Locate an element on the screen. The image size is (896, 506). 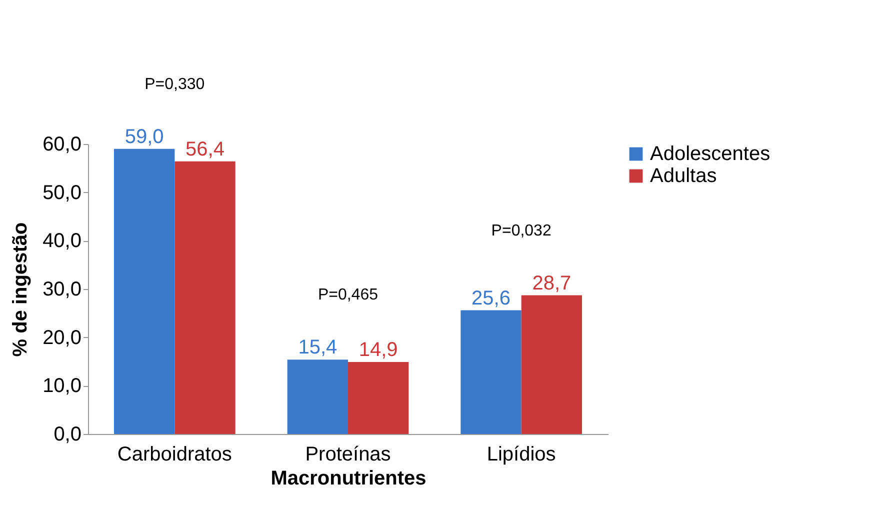
data-label: 59,0 is located at coordinates (144, 137).